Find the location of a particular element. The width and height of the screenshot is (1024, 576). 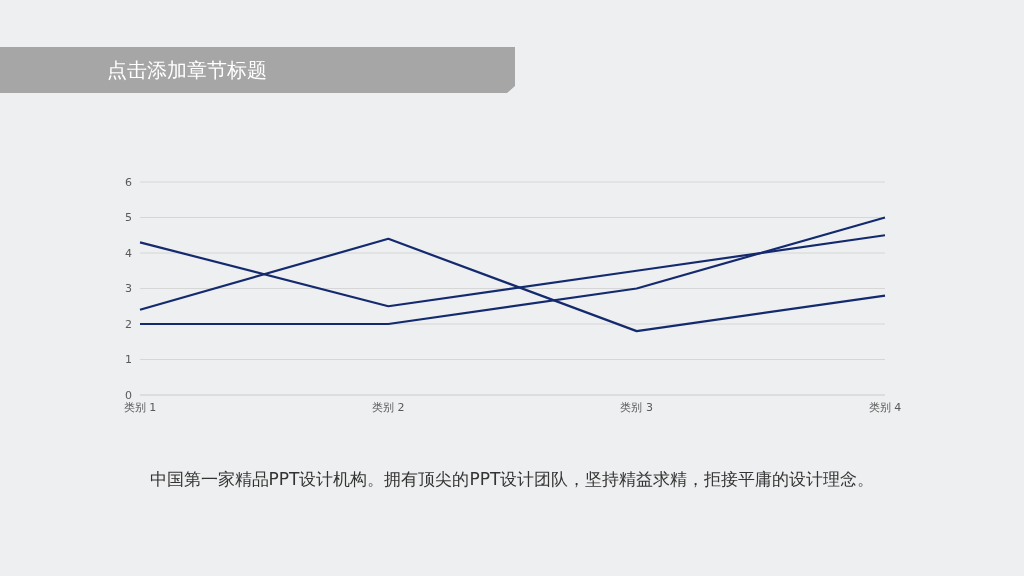

x-tick-label: 类别 1 is located at coordinates (140, 407).